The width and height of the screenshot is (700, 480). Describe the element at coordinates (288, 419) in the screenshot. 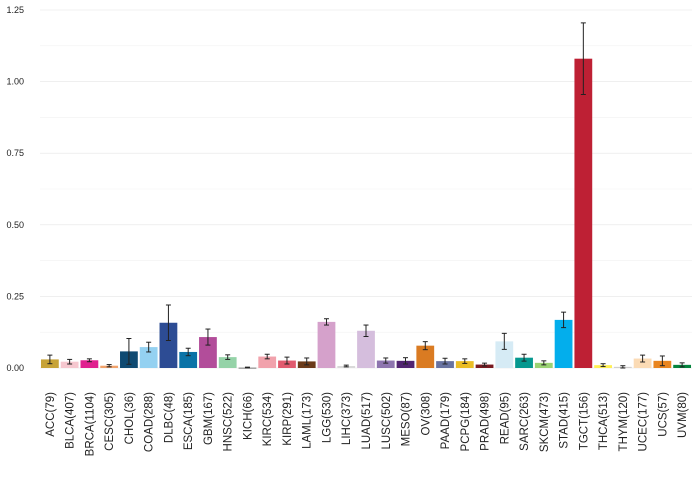

I see `x-tick-label: KIRP(291)` at that location.